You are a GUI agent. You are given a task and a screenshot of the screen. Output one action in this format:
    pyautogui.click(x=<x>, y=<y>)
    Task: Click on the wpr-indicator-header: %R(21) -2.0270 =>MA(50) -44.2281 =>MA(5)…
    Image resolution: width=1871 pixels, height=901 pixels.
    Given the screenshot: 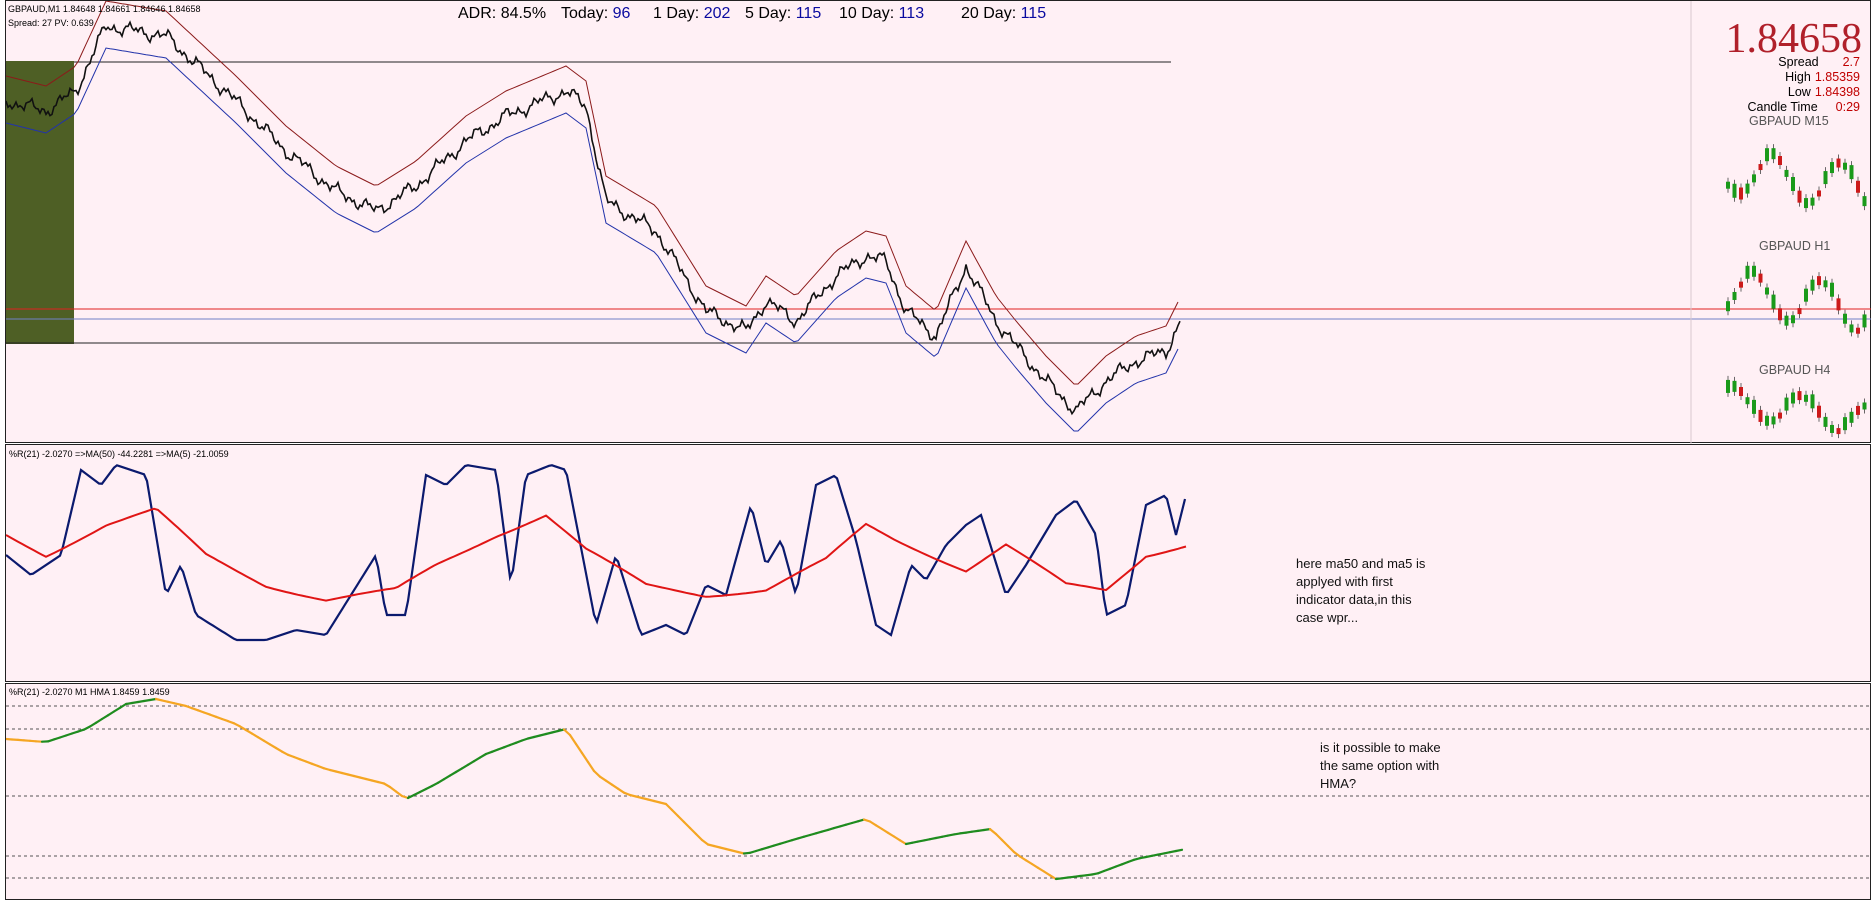 What is the action you would take?
    pyautogui.click(x=119, y=454)
    